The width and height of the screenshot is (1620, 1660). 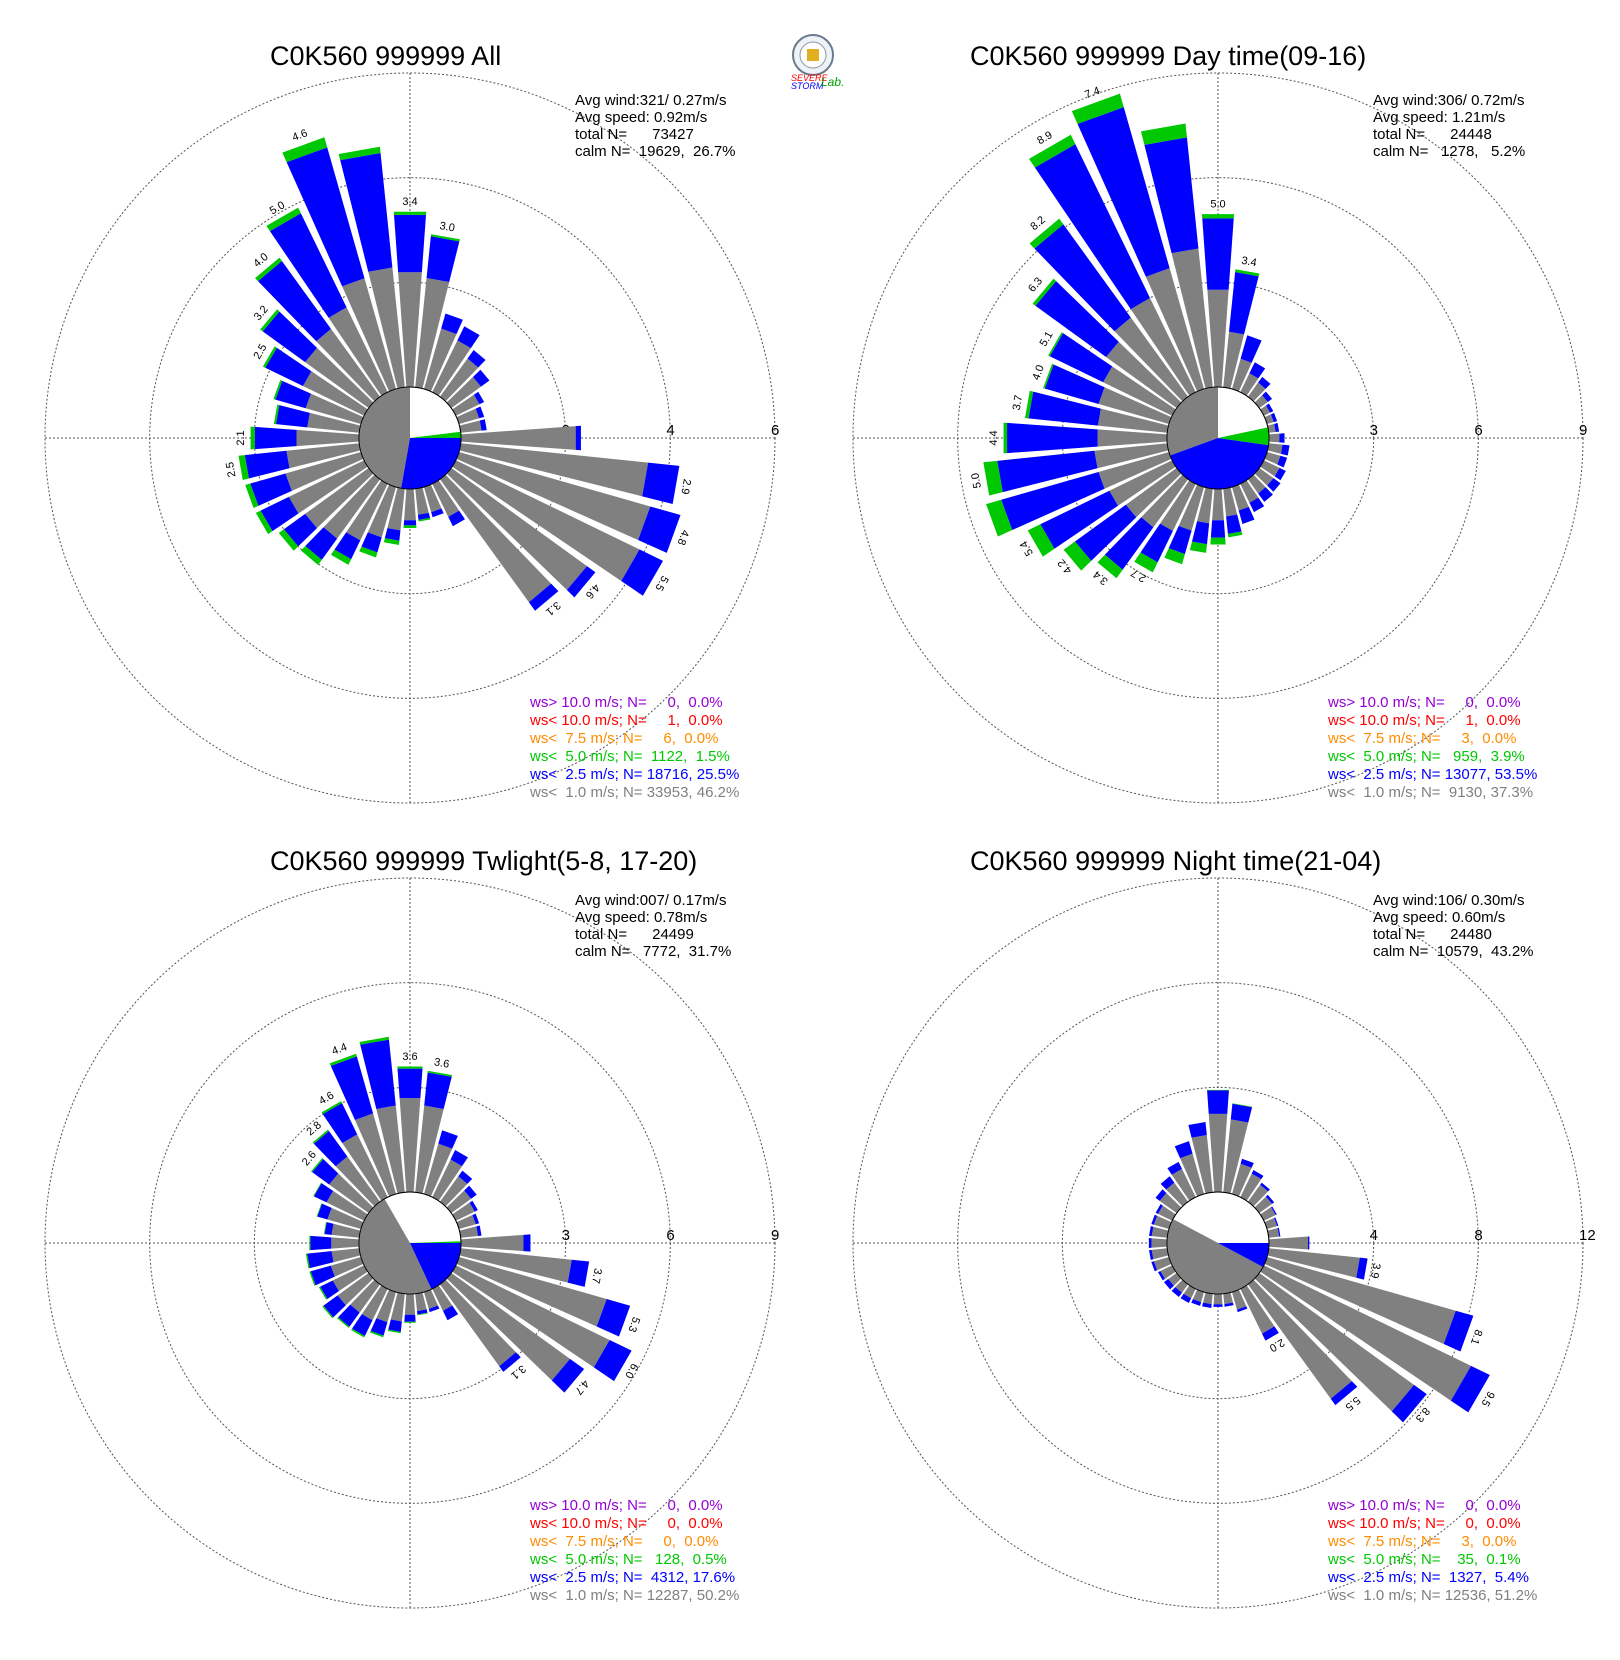 What do you see at coordinates (300, 135) in the screenshot?
I see `bar-value-label: 4.6` at bounding box center [300, 135].